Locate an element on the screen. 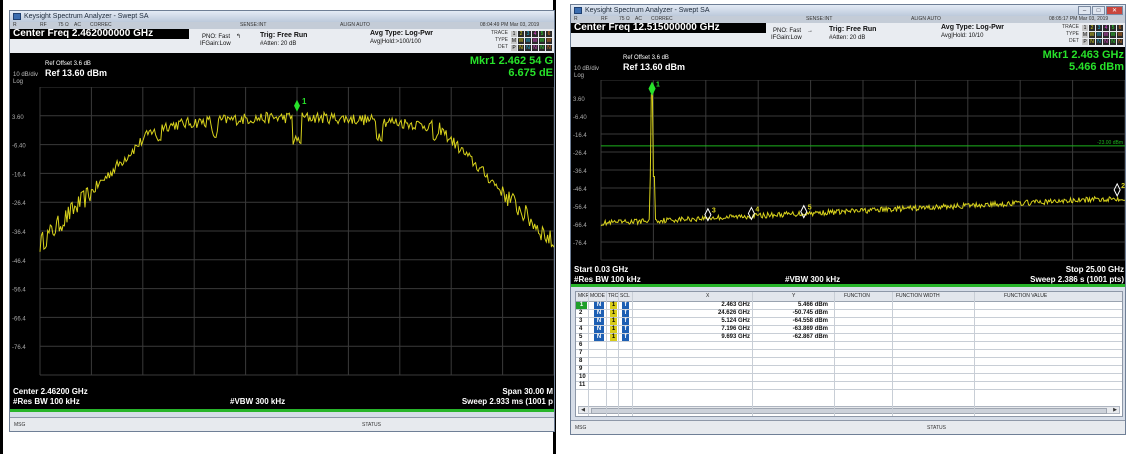 This screenshot has height=454, width=1132. marker-number: 3 is located at coordinates (581, 321).